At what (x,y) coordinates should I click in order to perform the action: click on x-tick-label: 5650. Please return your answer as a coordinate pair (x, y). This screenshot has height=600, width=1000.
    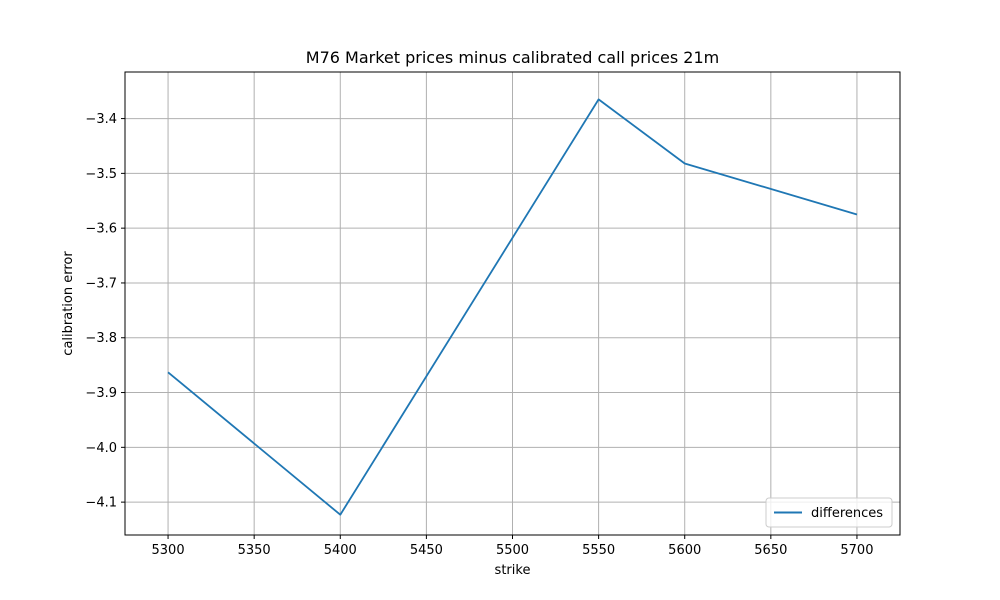
    Looking at the image, I should click on (770, 550).